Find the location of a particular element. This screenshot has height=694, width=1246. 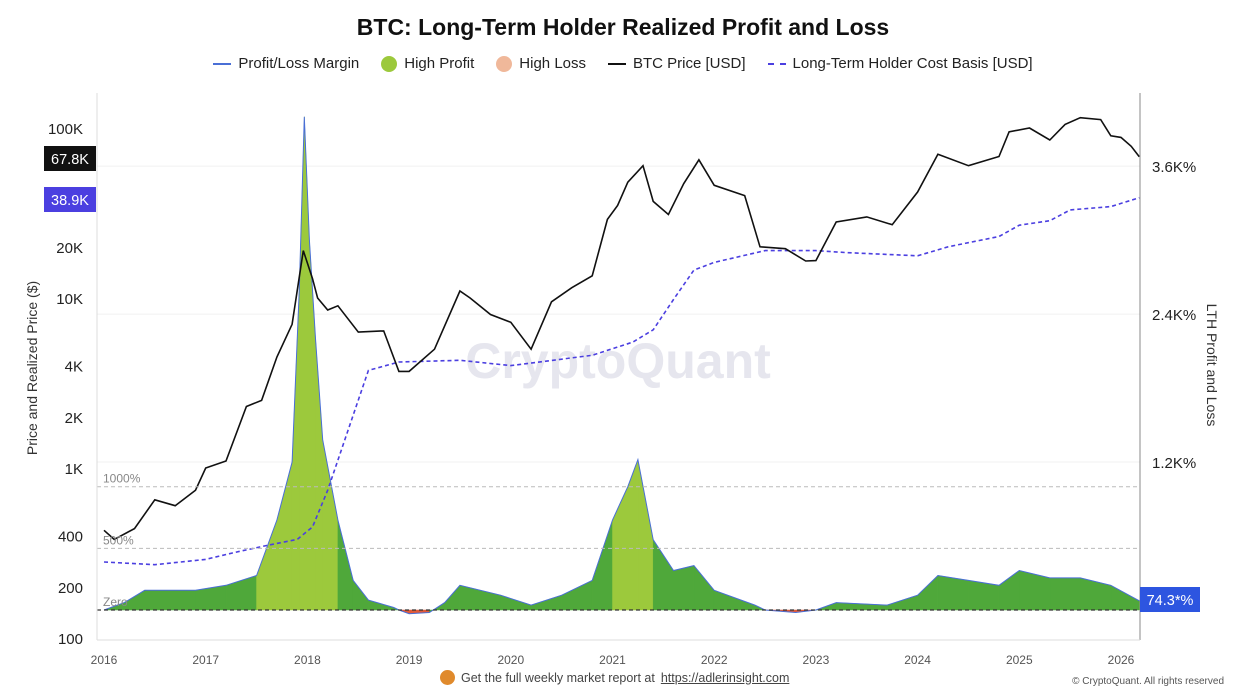

x-tick-label: 2019 is located at coordinates (409, 660).